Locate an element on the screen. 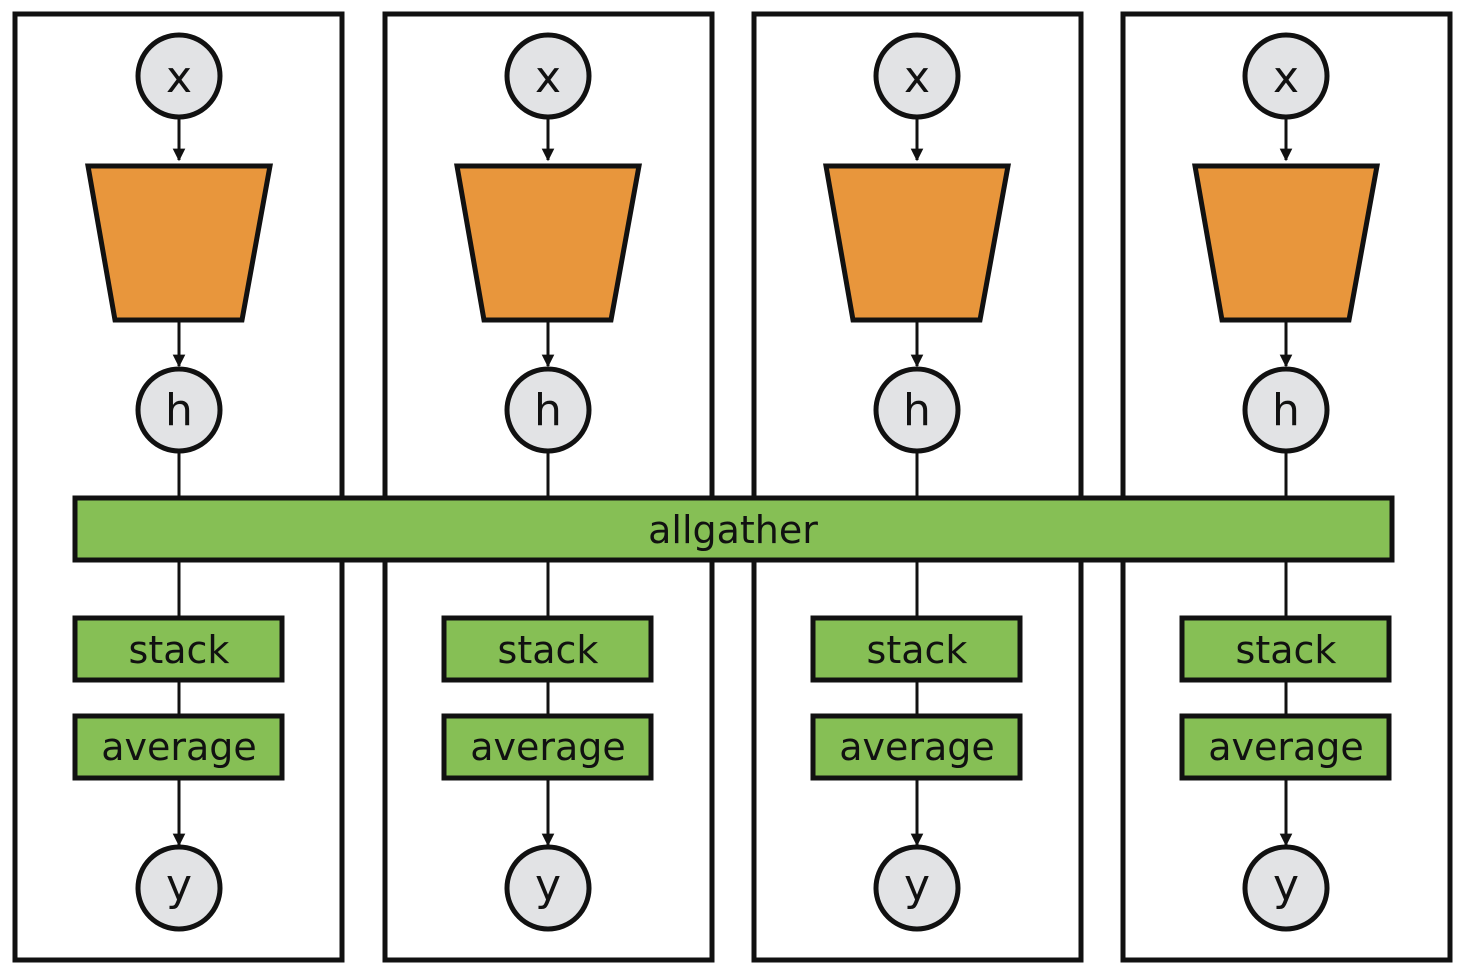 The width and height of the screenshot is (1468, 973). allgather-label: allgather is located at coordinates (733, 530).